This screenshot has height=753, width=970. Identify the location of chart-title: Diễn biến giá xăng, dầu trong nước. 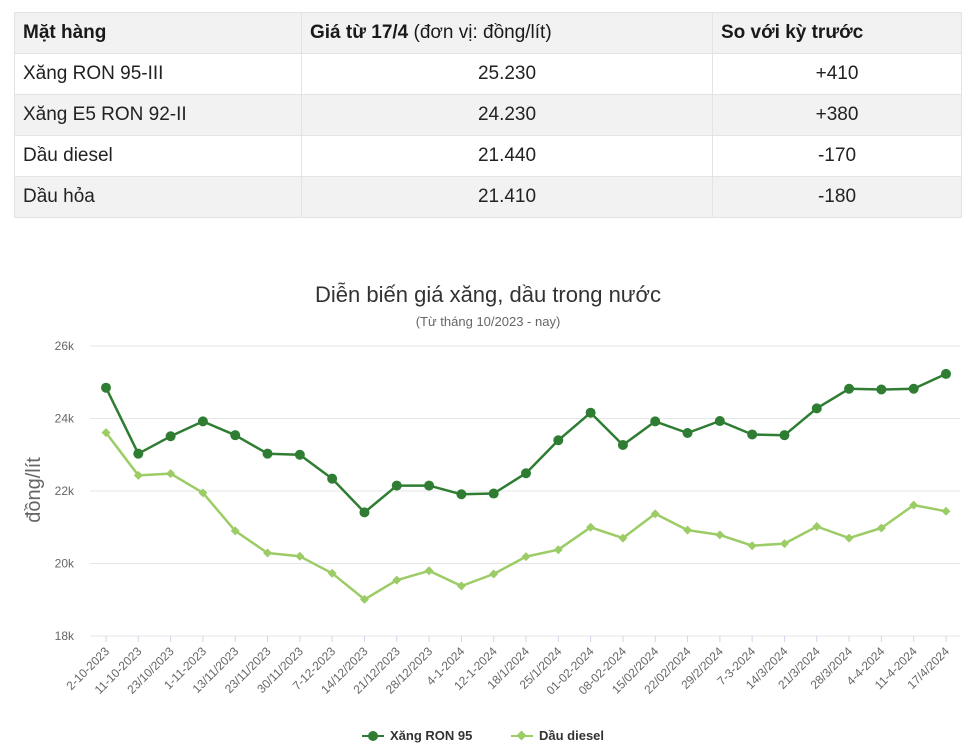
(488, 294).